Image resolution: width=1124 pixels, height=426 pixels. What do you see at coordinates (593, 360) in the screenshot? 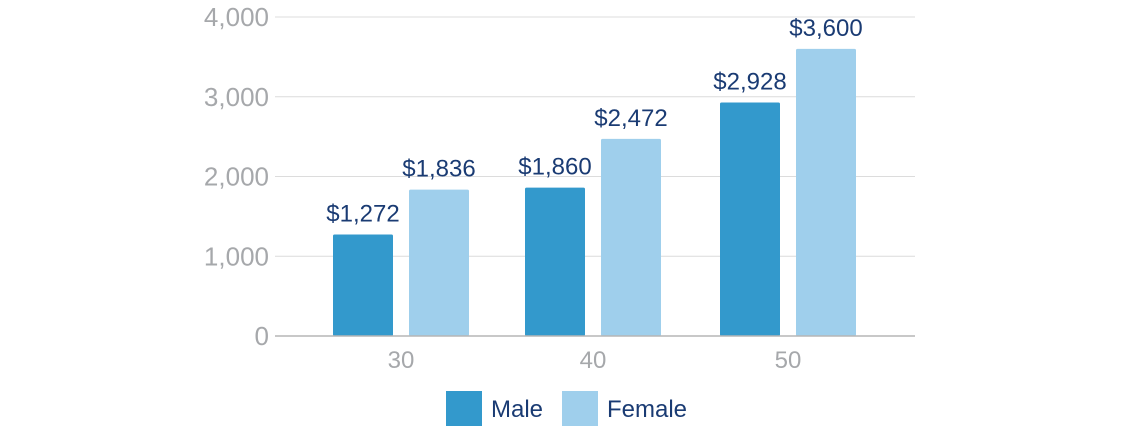
I see `x-tick-label: 40` at bounding box center [593, 360].